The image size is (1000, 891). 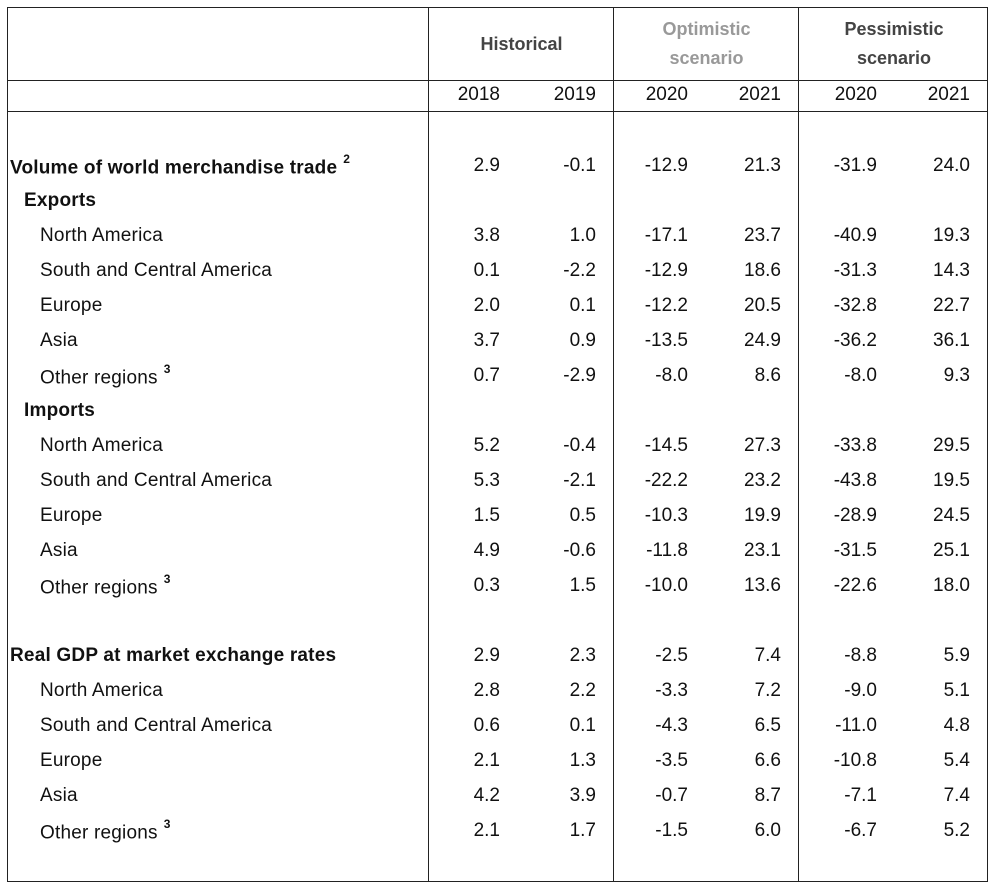 I want to click on value-cell: -3.5, so click(x=671, y=760).